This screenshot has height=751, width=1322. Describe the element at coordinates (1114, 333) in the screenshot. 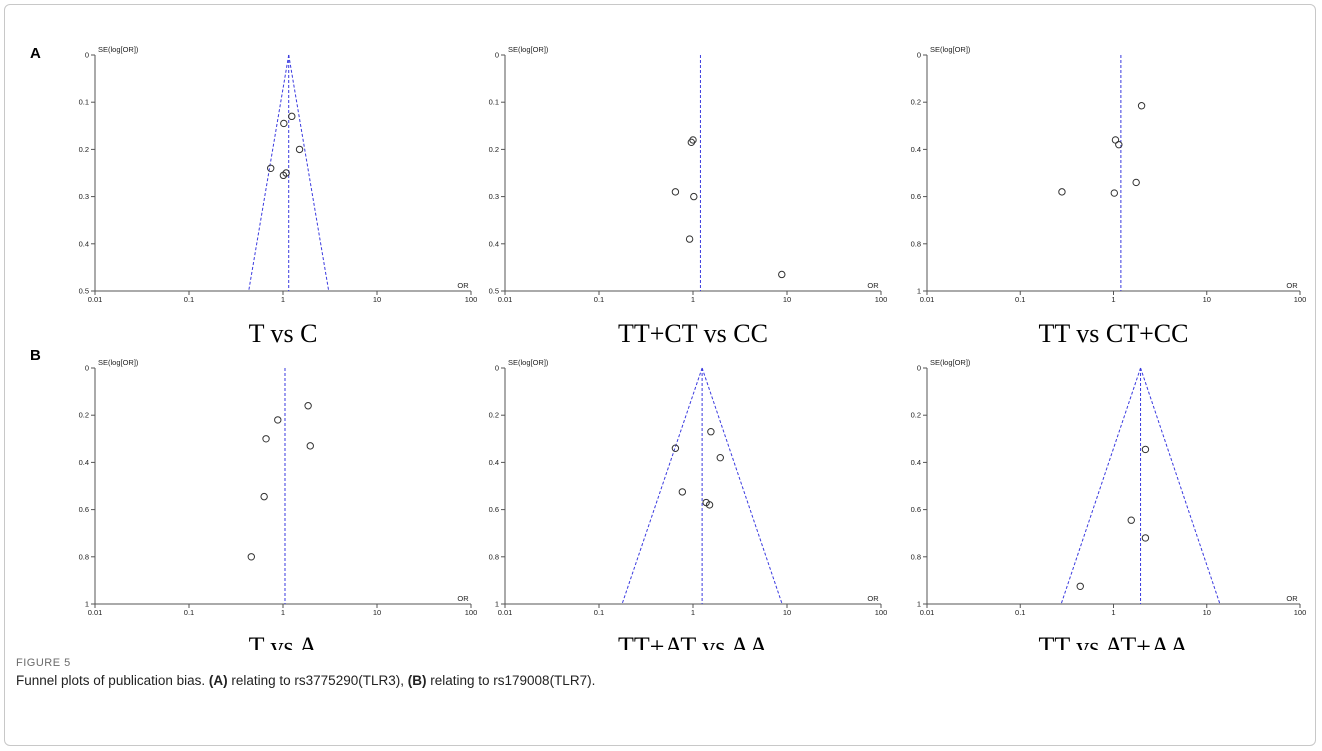

I see `plot-title: TT vs CT+CC` at that location.